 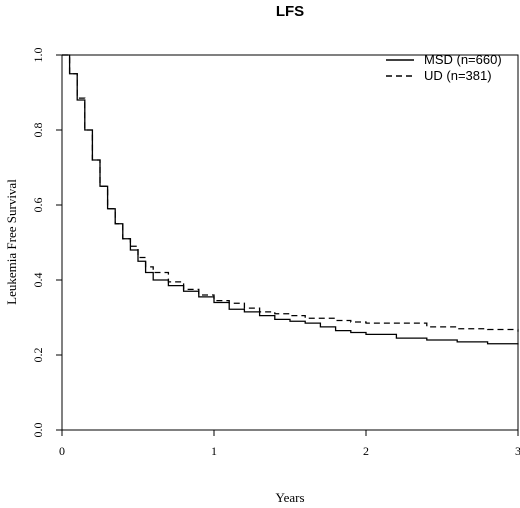 What do you see at coordinates (46, 243) in the screenshot?
I see `y-axis: 0.0 0.2 0.4 0.6 0.8 1.0` at bounding box center [46, 243].